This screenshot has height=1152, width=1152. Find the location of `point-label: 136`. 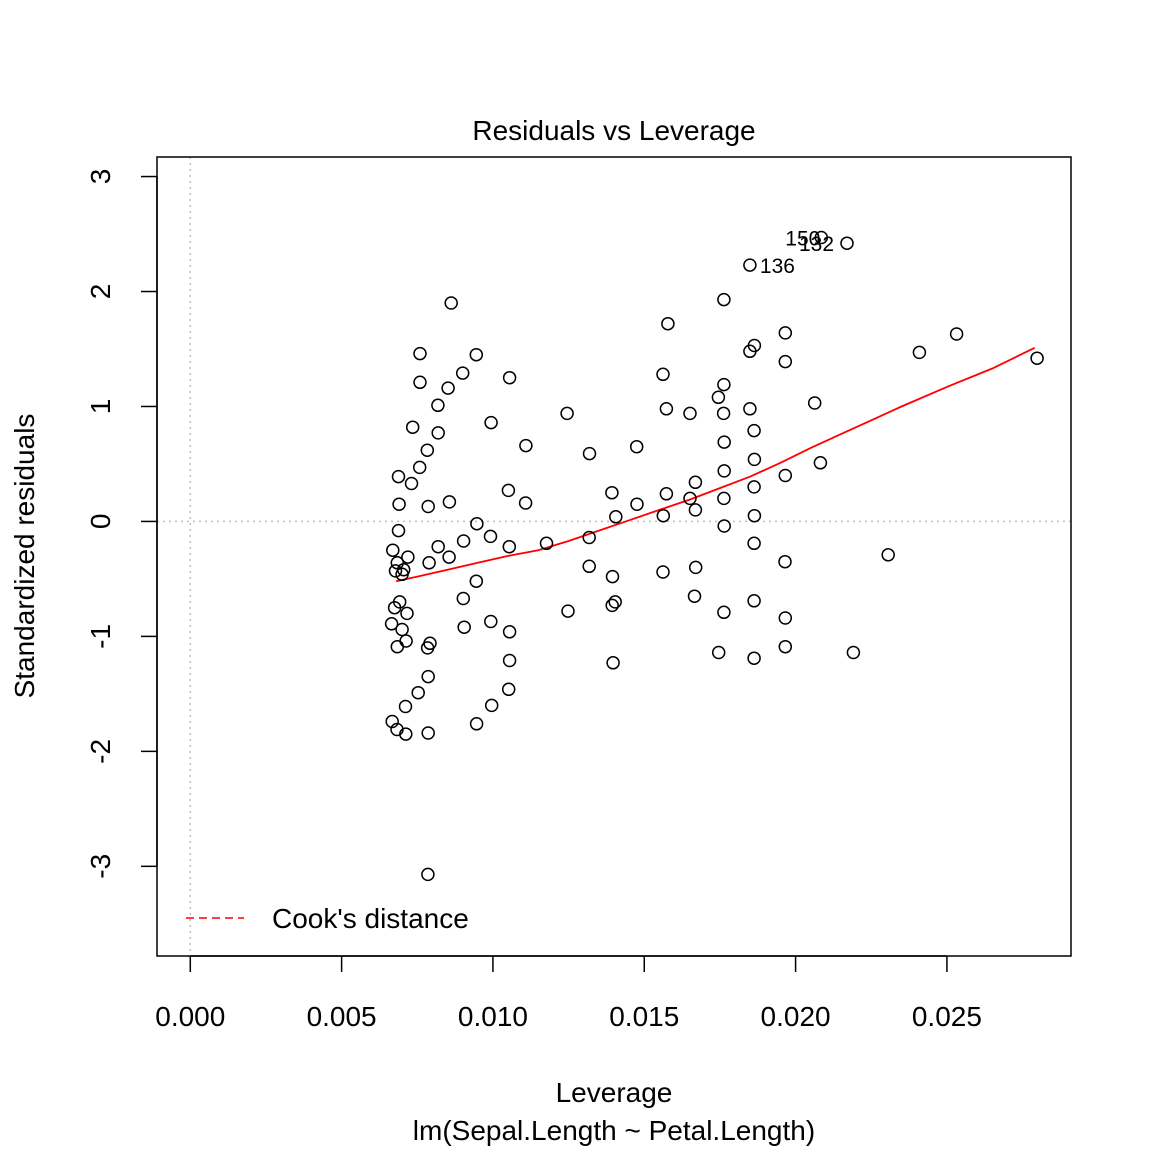

point-label: 136 is located at coordinates (777, 266).